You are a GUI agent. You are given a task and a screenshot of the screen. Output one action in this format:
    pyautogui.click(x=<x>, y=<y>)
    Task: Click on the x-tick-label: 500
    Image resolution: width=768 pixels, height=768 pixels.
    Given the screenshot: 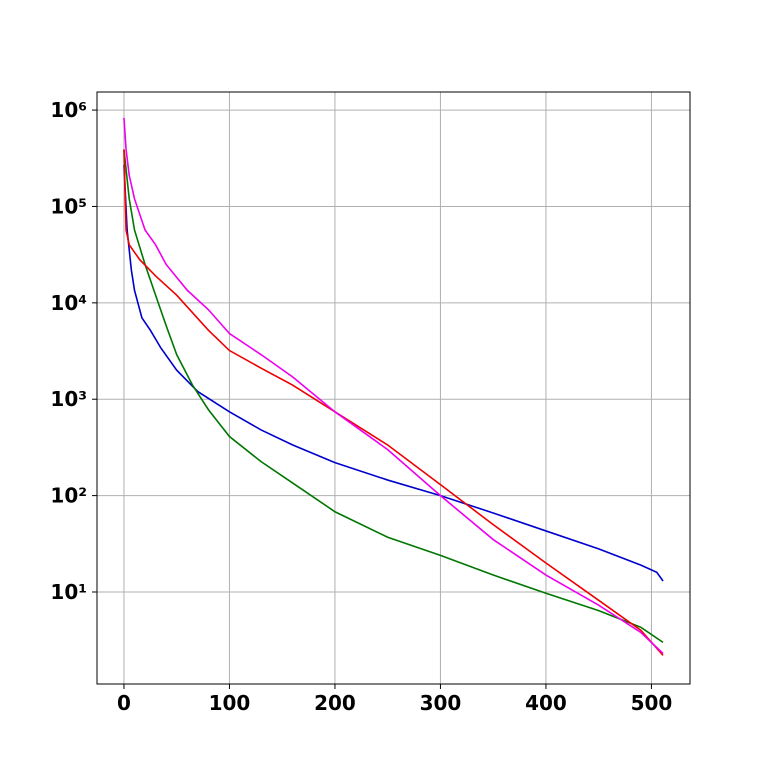 What is the action you would take?
    pyautogui.click(x=652, y=703)
    